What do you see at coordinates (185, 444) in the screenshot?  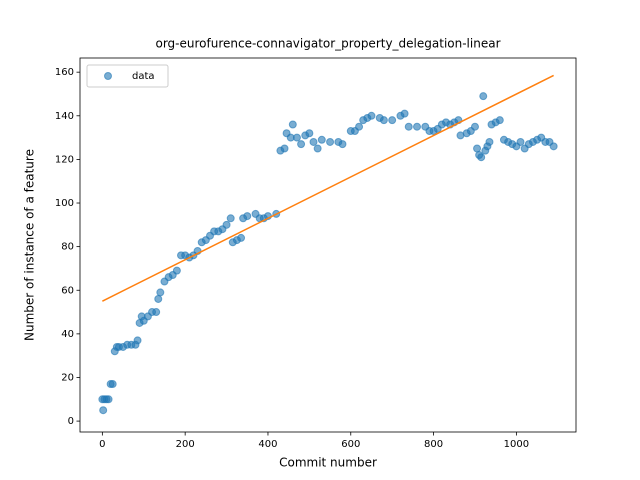 I see `x-tick-label: 200` at bounding box center [185, 444].